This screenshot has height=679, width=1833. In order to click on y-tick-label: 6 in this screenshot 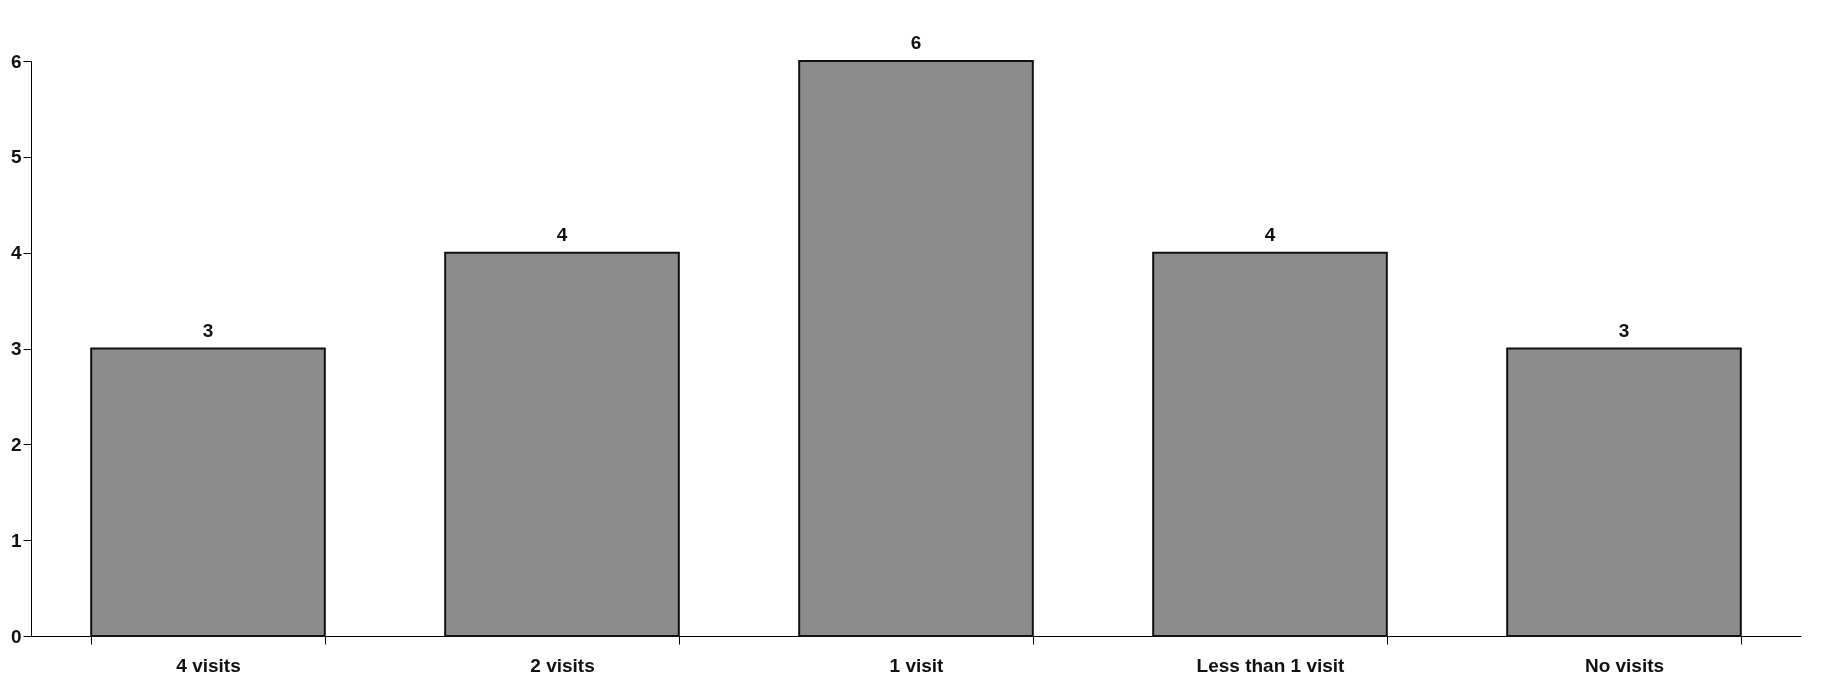, I will do `click(16, 61)`.